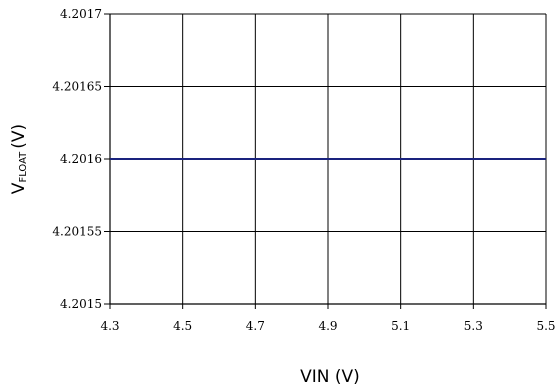 The height and width of the screenshot is (391, 558). I want to click on y-tick-label: 4.20155, so click(77, 232).